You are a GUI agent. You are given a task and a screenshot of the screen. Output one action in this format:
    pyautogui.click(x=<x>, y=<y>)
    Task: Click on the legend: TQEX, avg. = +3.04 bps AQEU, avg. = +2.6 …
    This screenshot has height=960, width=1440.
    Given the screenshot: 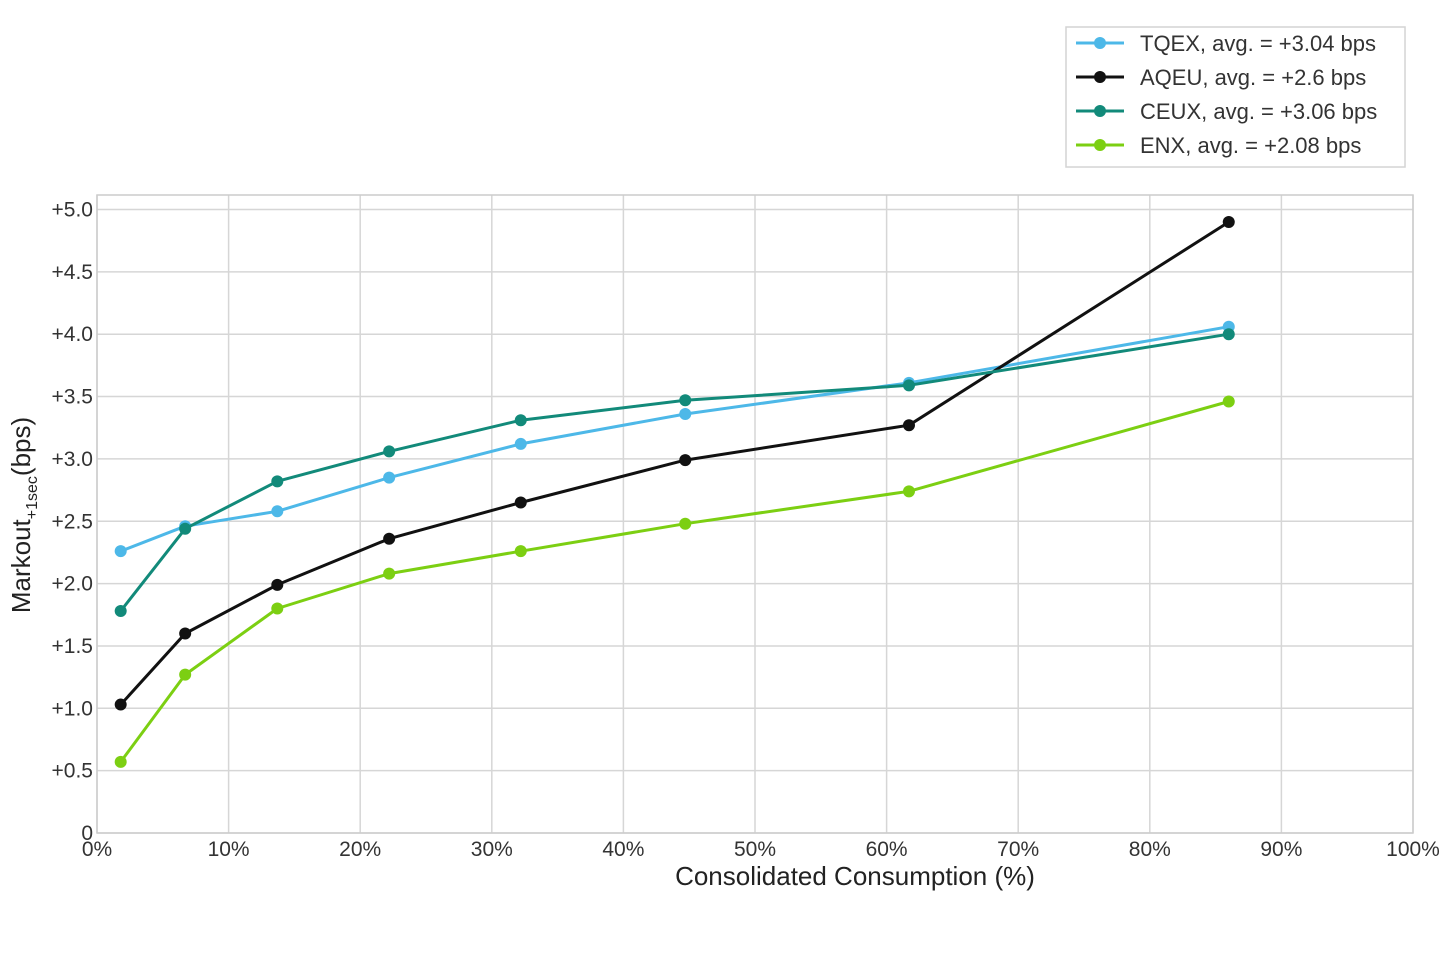 What is the action you would take?
    pyautogui.click(x=1235, y=97)
    